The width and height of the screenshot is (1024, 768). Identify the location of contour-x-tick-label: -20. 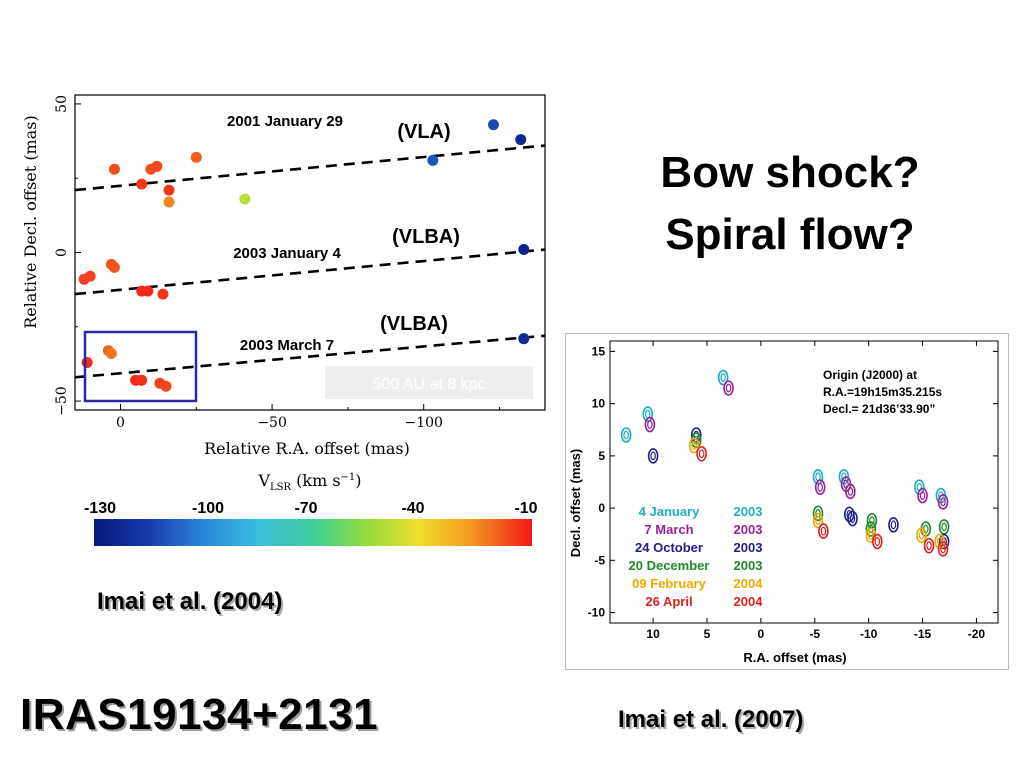
(977, 634).